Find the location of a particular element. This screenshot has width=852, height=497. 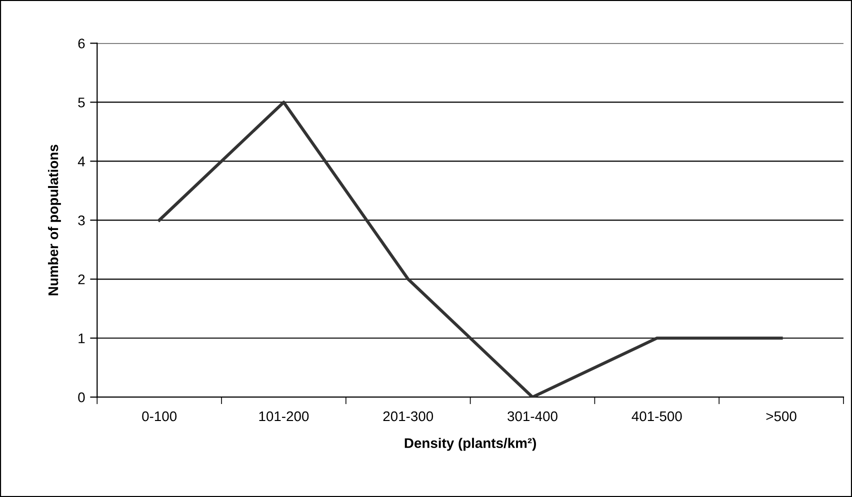

y-tick-label: 2 is located at coordinates (81, 279).